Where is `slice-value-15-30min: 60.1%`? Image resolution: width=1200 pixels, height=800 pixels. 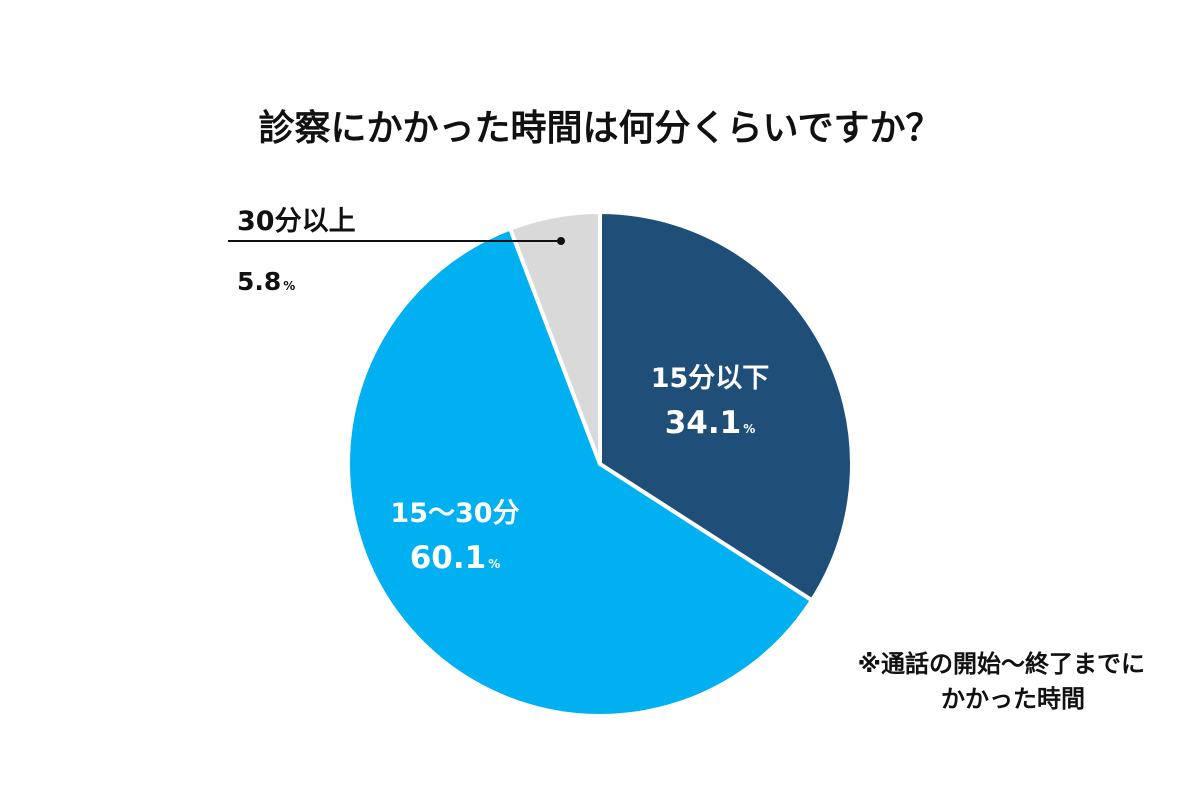
slice-value-15-30min: 60.1% is located at coordinates (455, 558).